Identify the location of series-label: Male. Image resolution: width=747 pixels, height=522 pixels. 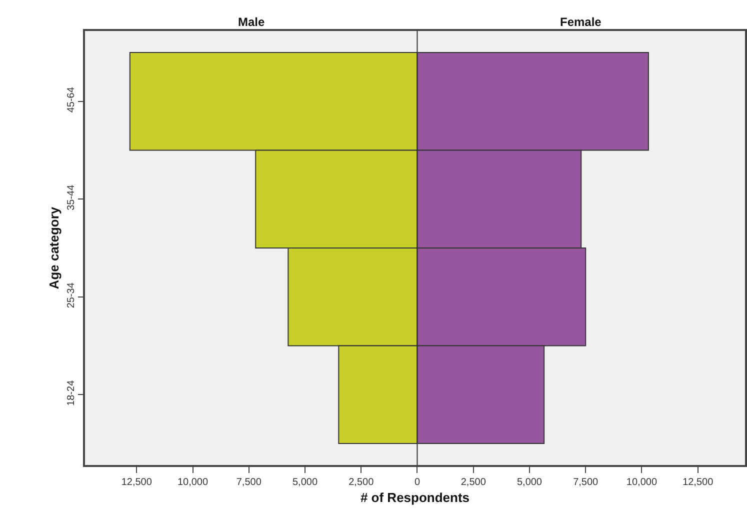
(252, 22).